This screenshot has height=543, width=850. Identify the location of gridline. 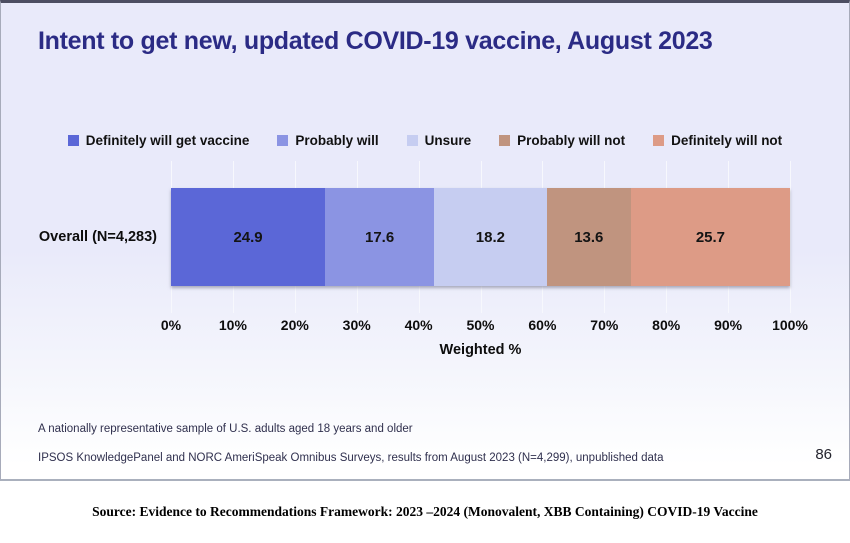
(790, 237).